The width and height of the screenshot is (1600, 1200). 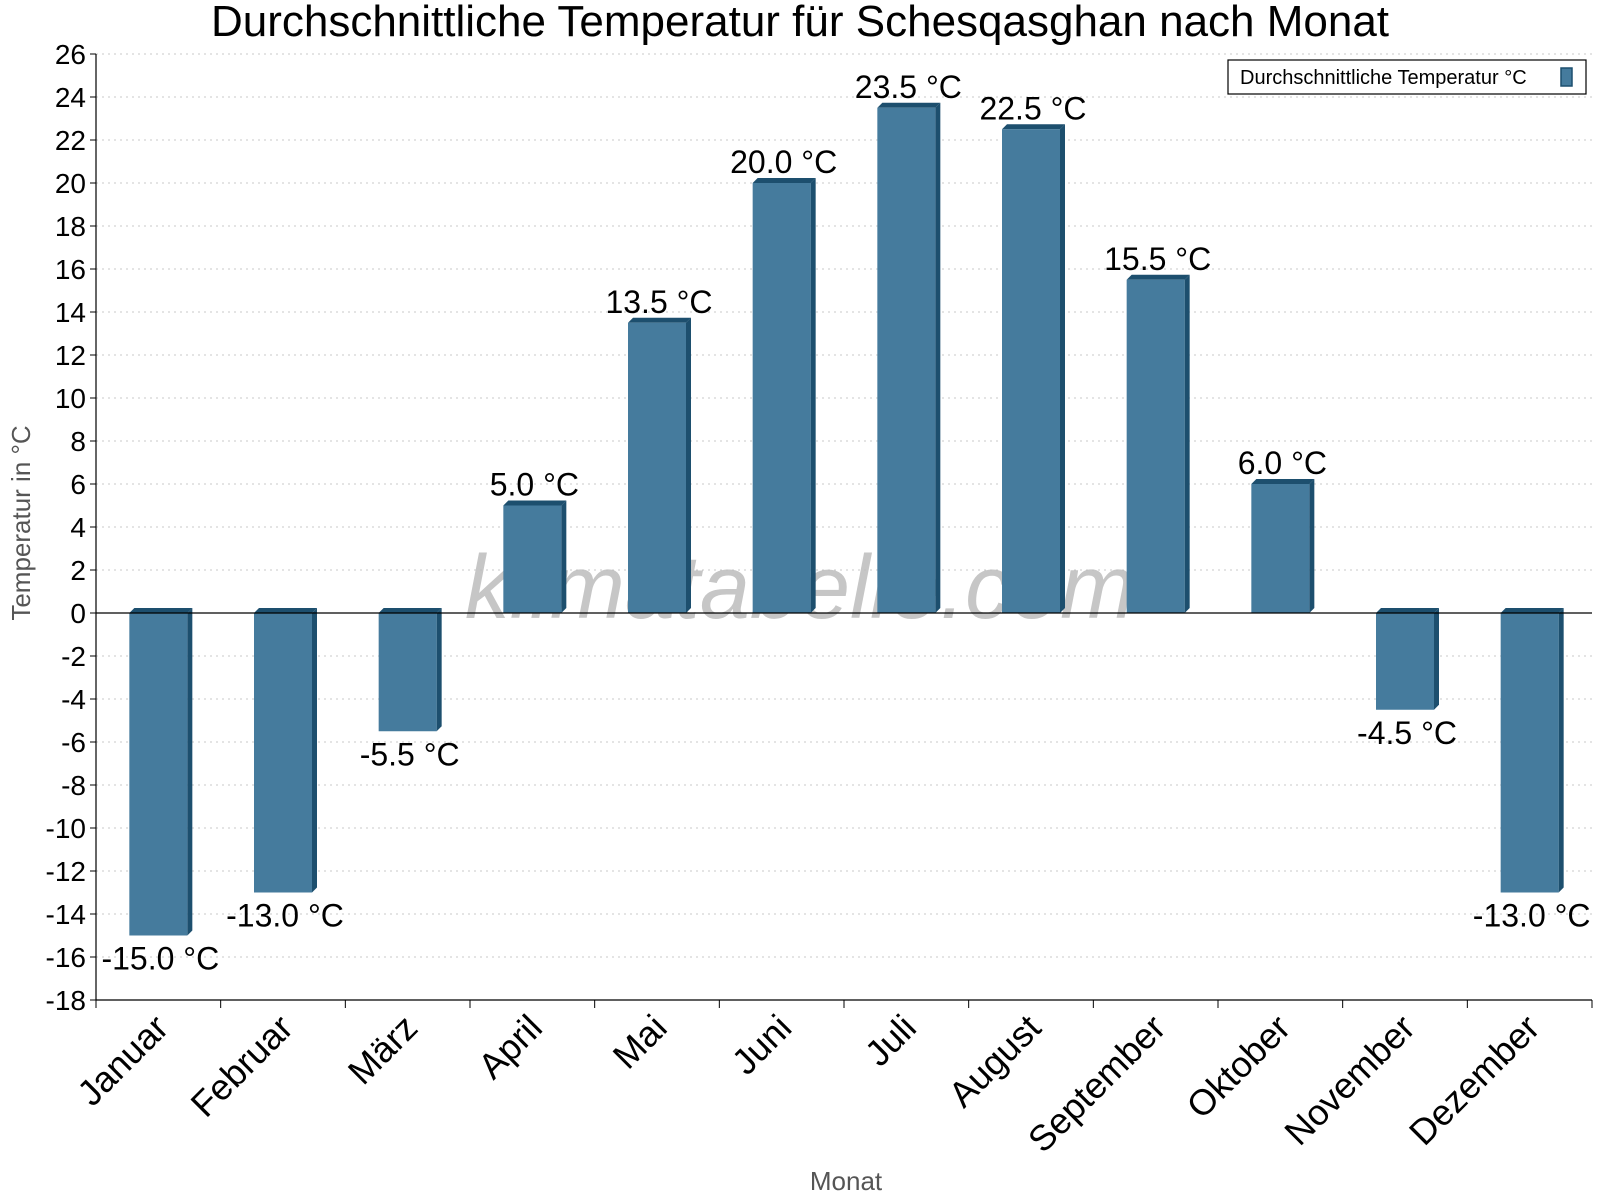 What do you see at coordinates (1566, 77) in the screenshot?
I see `legend-swatch` at bounding box center [1566, 77].